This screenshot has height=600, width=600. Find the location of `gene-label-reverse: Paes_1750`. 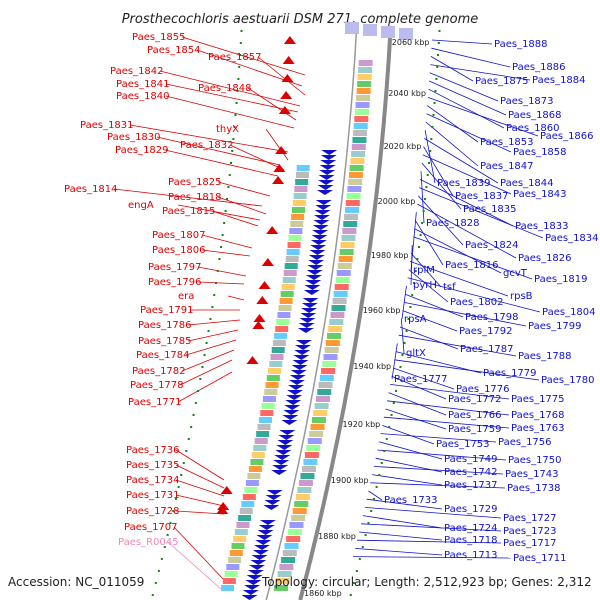

gene-label-reverse: Paes_1750 is located at coordinates (535, 460).